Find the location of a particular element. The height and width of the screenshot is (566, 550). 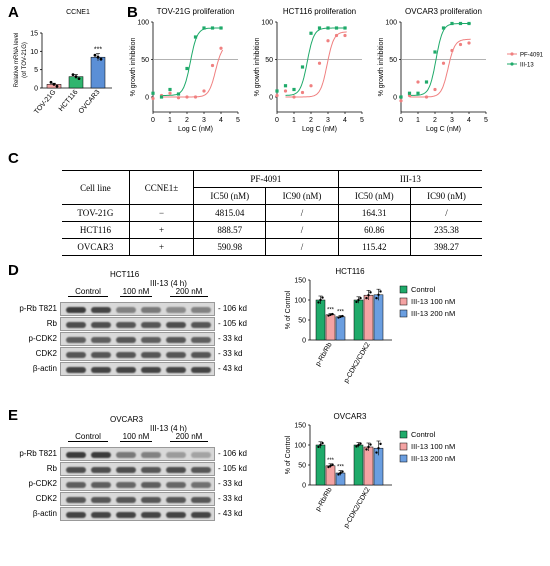

panel-letter-d: D is located at coordinates (13, 270).